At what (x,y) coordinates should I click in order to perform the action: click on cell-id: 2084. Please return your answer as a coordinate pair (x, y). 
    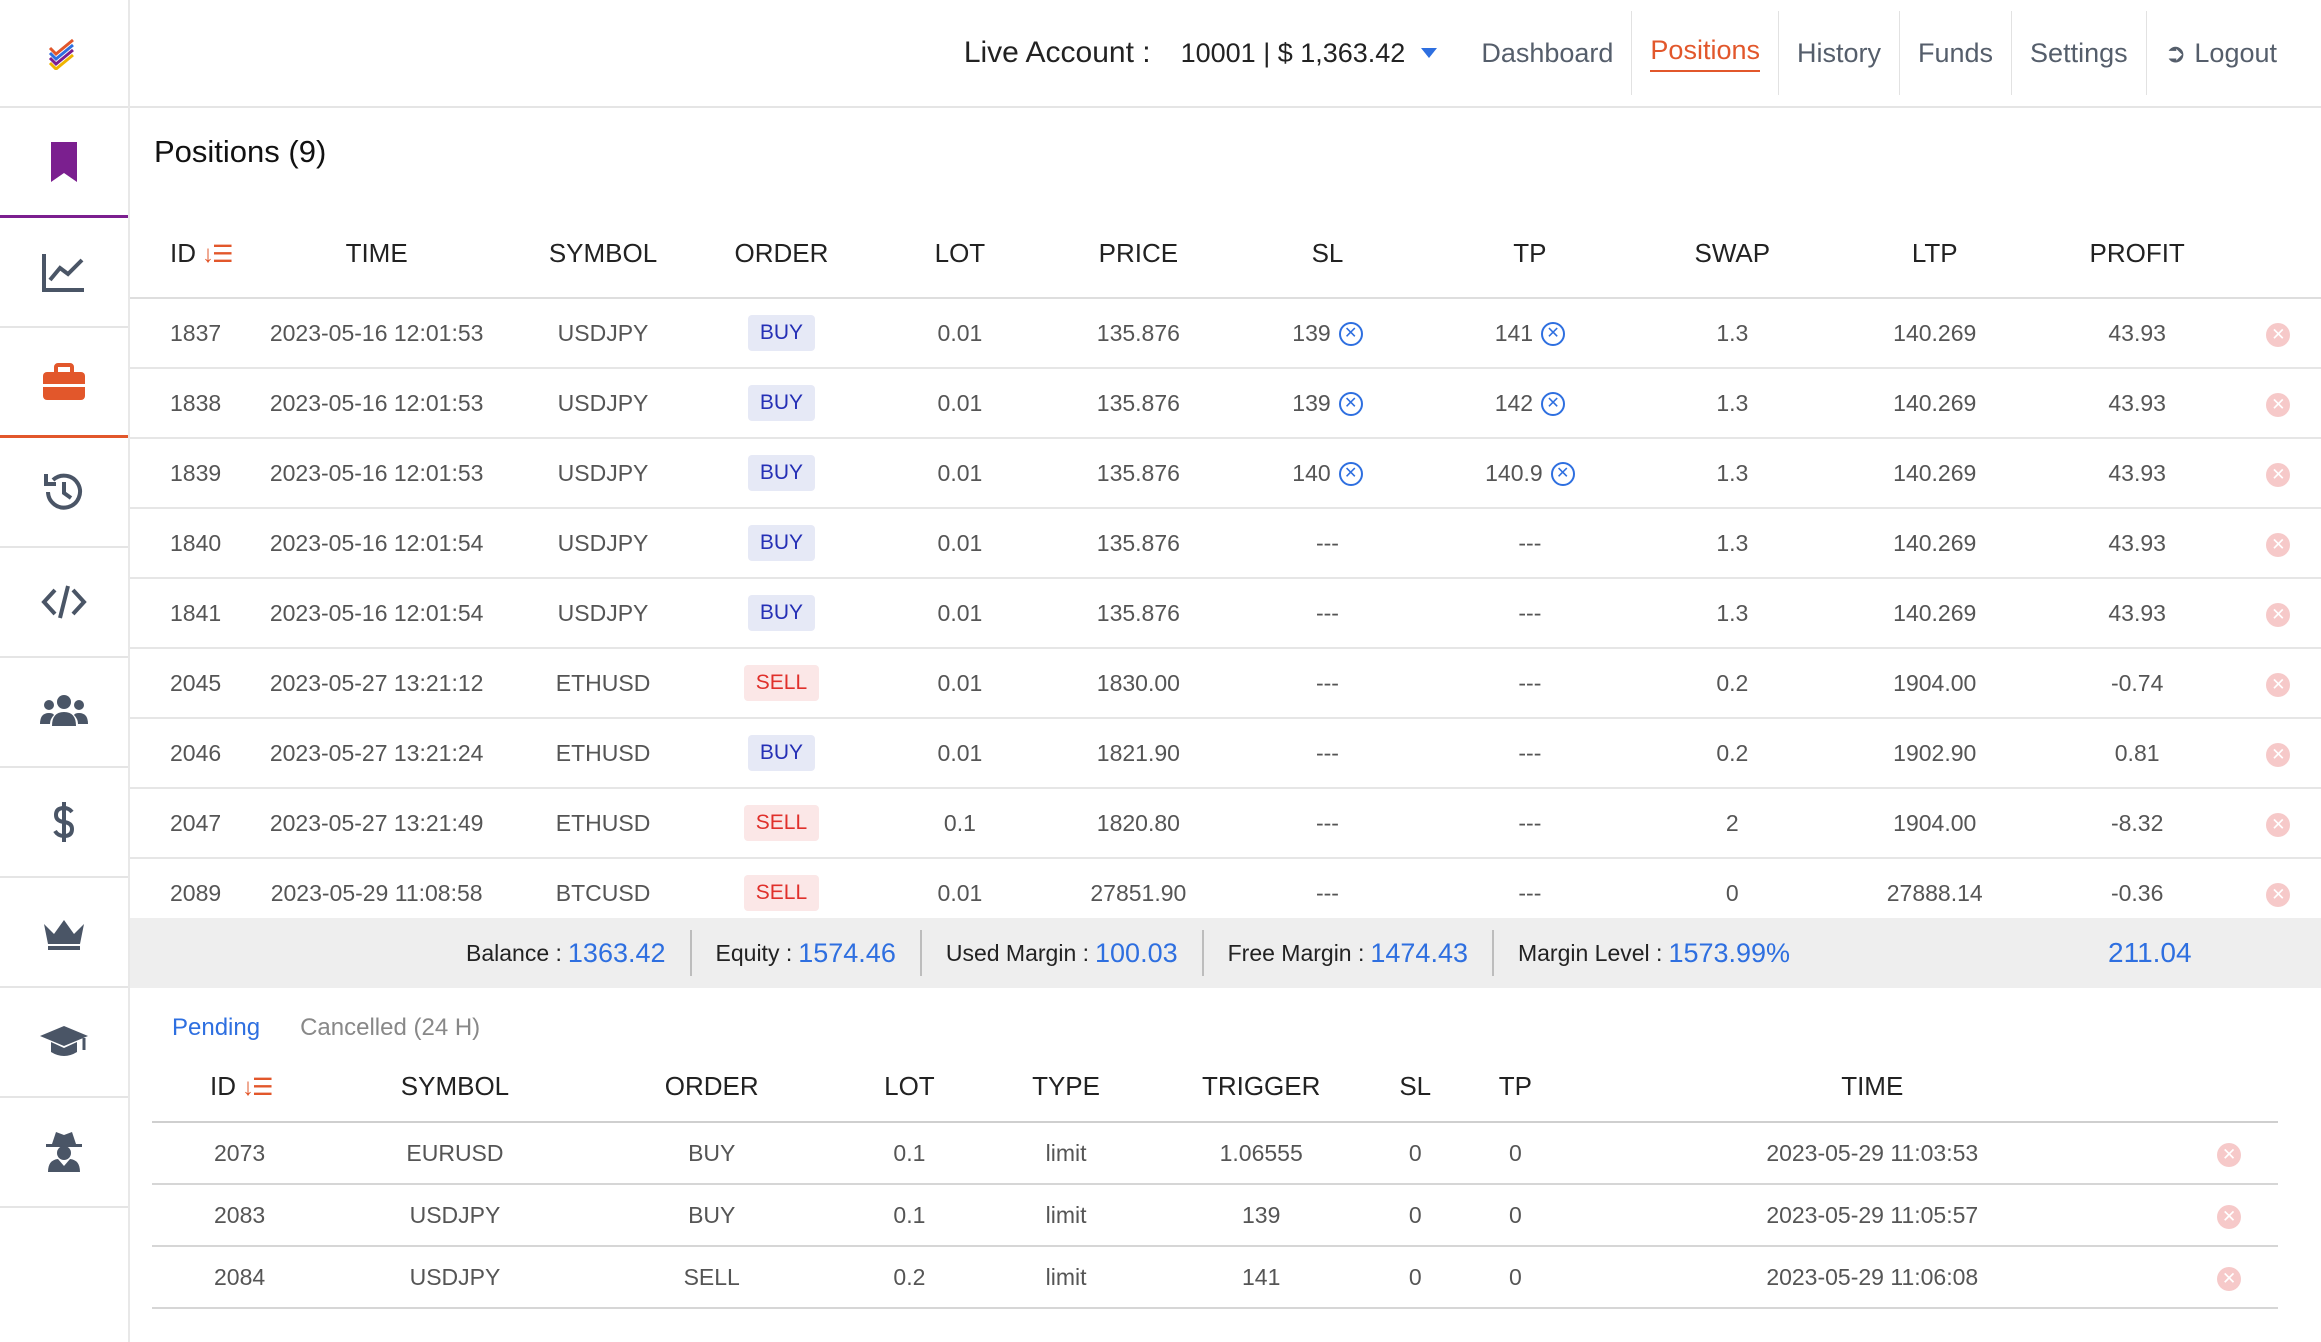
    Looking at the image, I should click on (242, 1277).